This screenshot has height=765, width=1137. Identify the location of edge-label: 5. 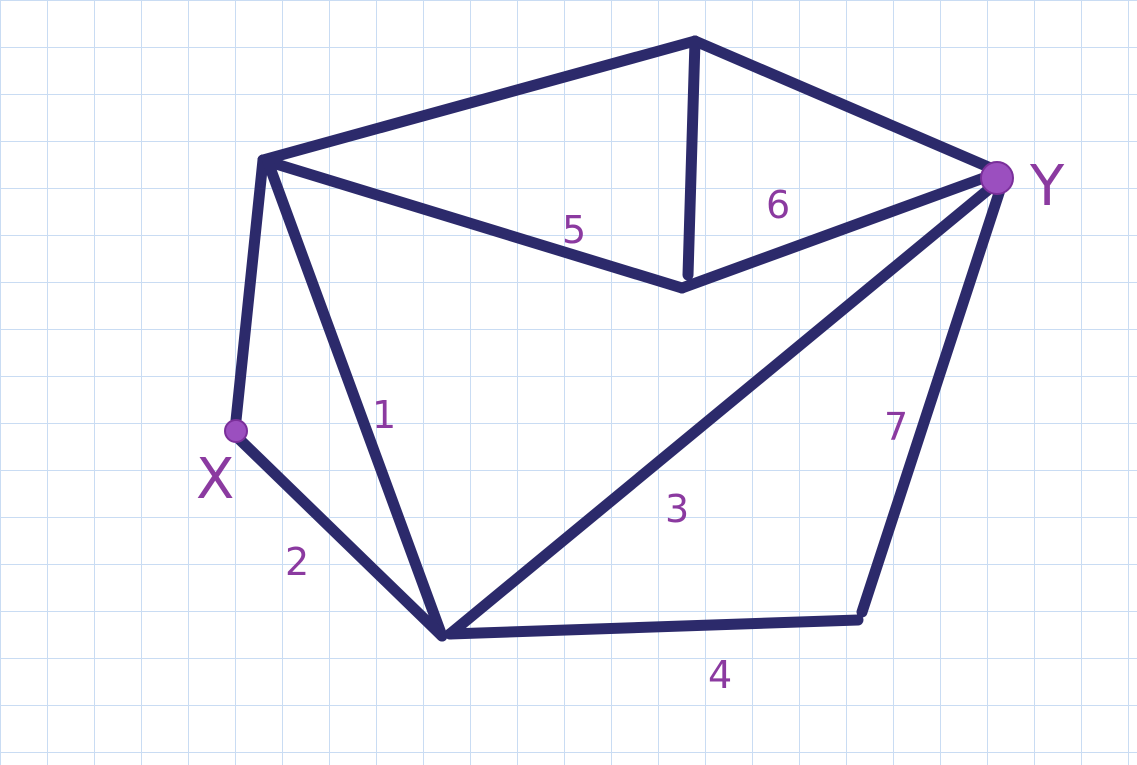
(574, 230).